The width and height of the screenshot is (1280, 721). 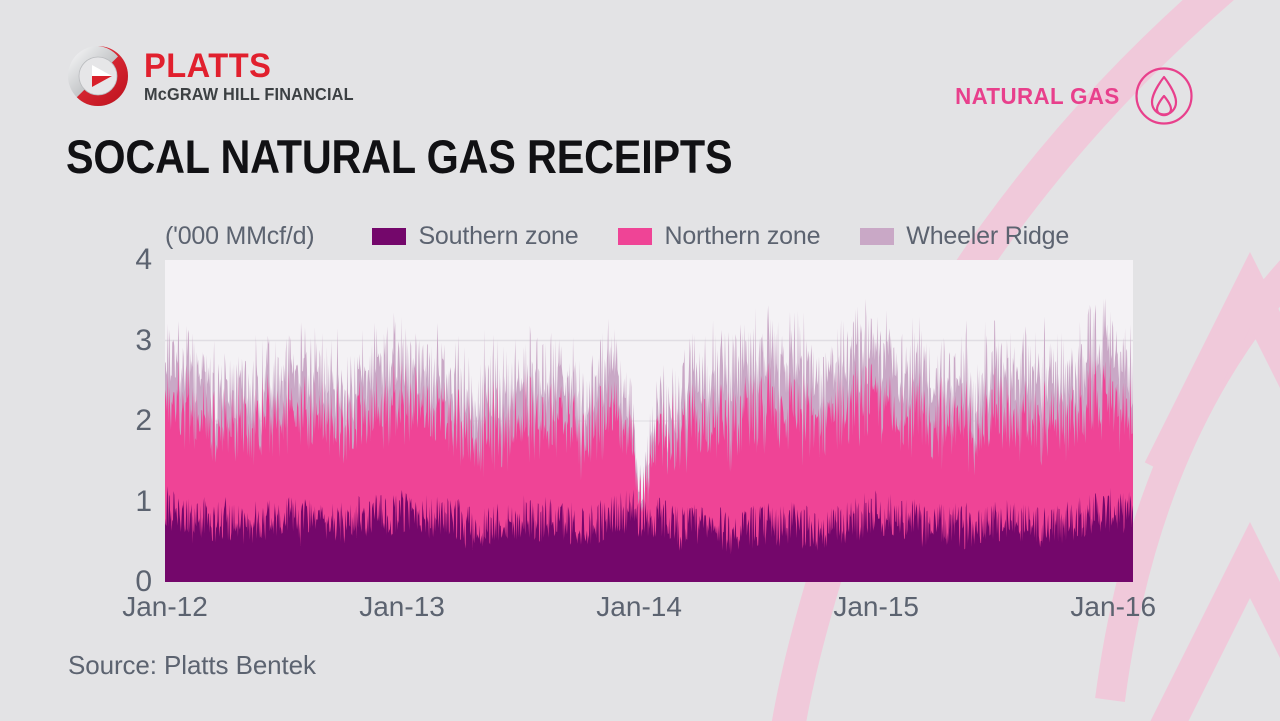 I want to click on legend-label-southern-zone: Southern zone, so click(x=498, y=235).